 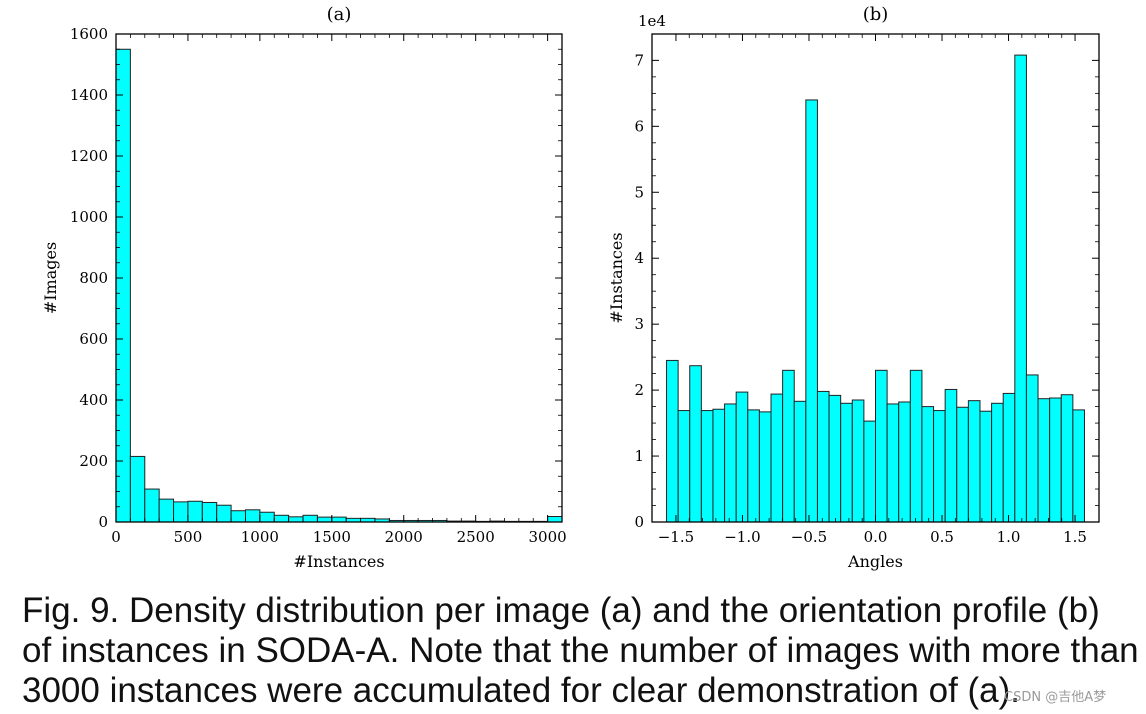 What do you see at coordinates (875, 561) in the screenshot?
I see `x-axis-label: Angles` at bounding box center [875, 561].